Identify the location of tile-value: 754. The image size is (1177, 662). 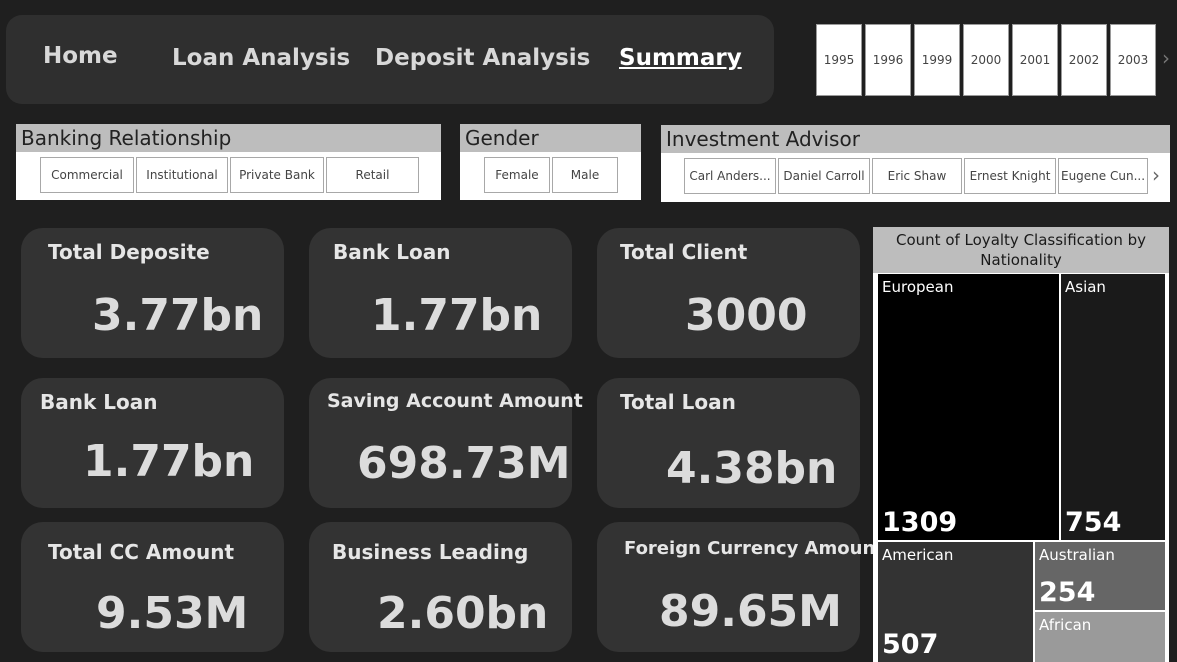
(1093, 522).